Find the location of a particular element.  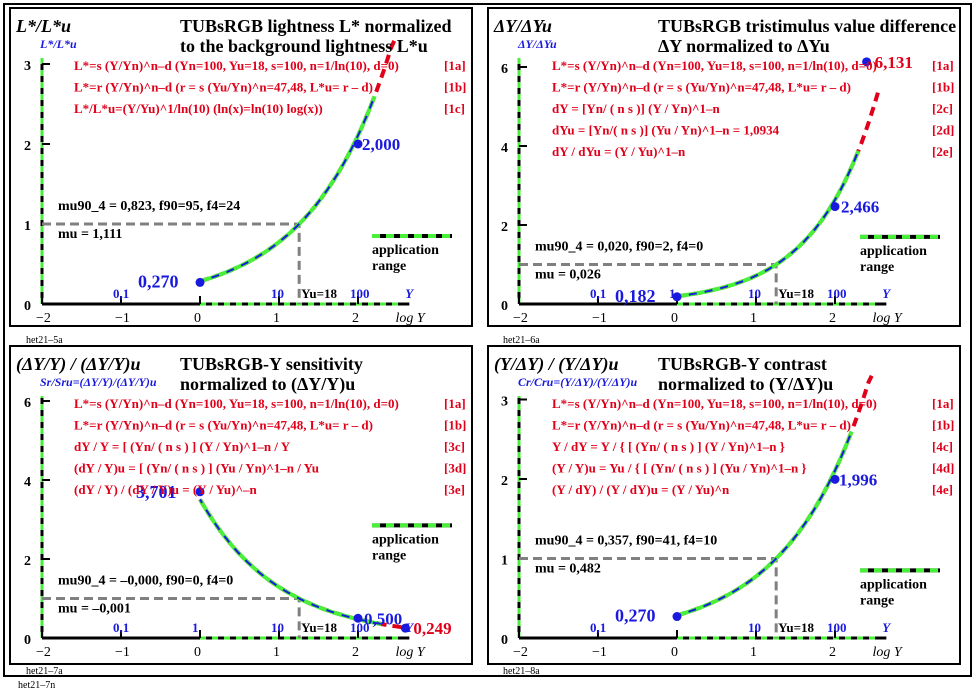

formula-line: dY = [Yn/ ( n s )] (Y / Yn)^1–n is located at coordinates (636, 108).